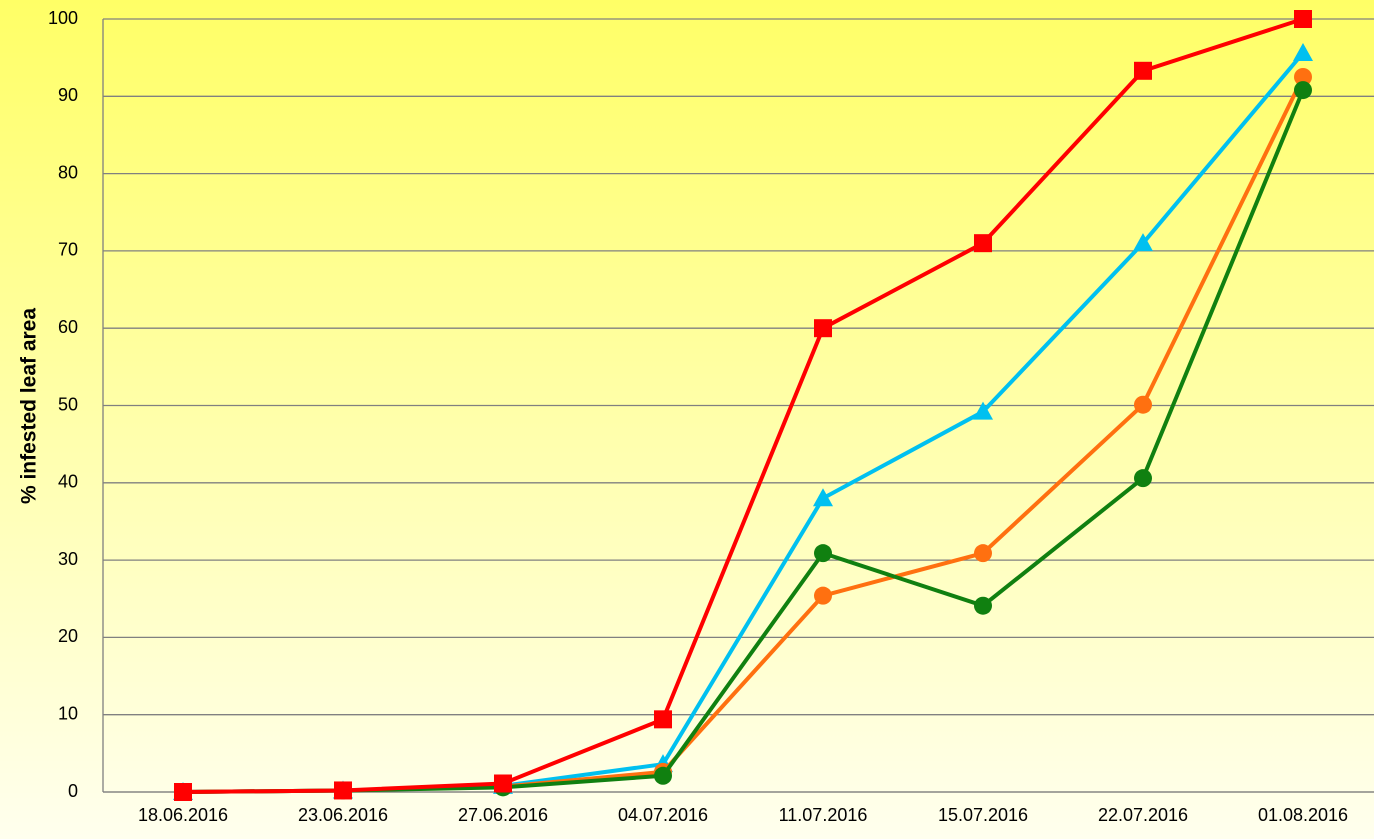 The image size is (1374, 839). I want to click on y-tick-label: 70, so click(68, 250).